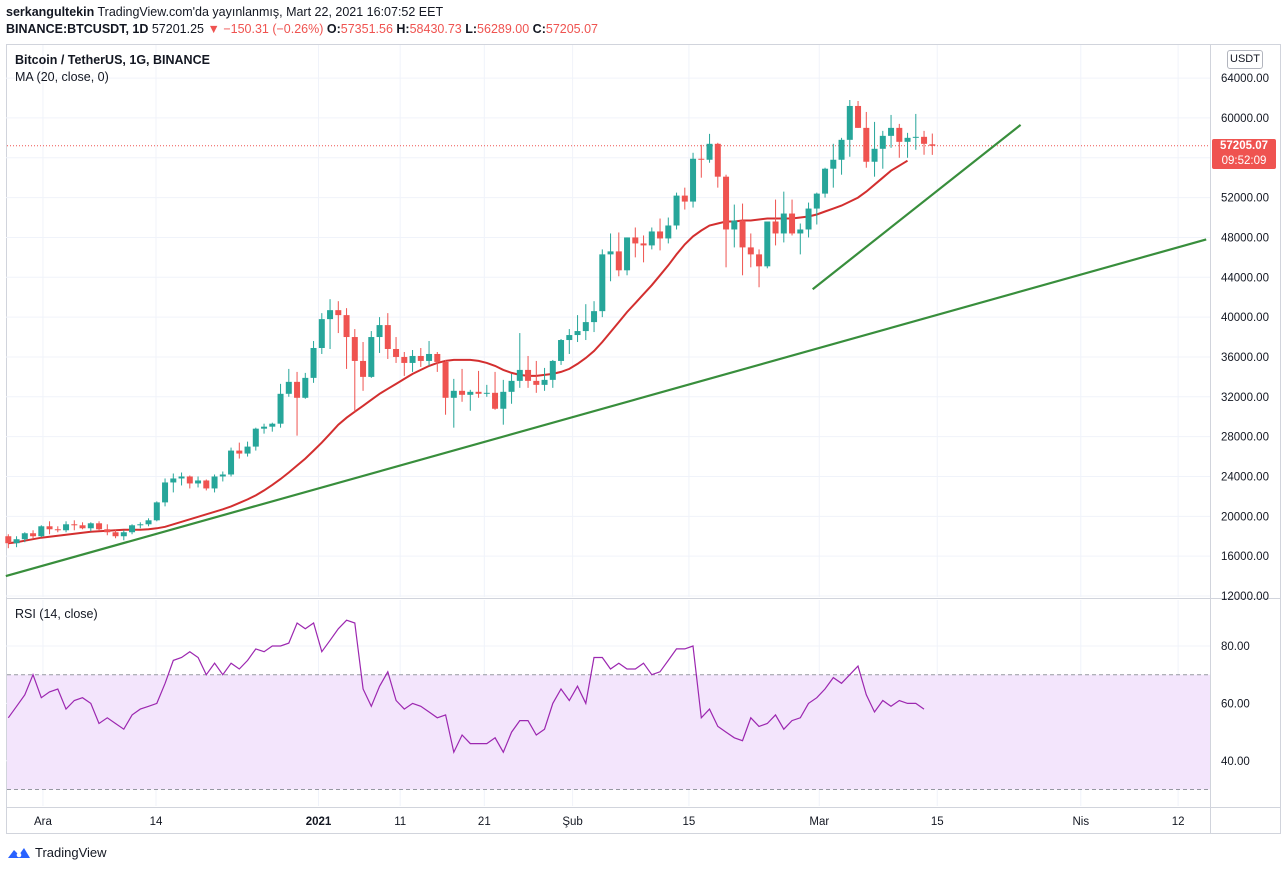 The height and width of the screenshot is (872, 1288). I want to click on rsi-layer, so click(466, 687).